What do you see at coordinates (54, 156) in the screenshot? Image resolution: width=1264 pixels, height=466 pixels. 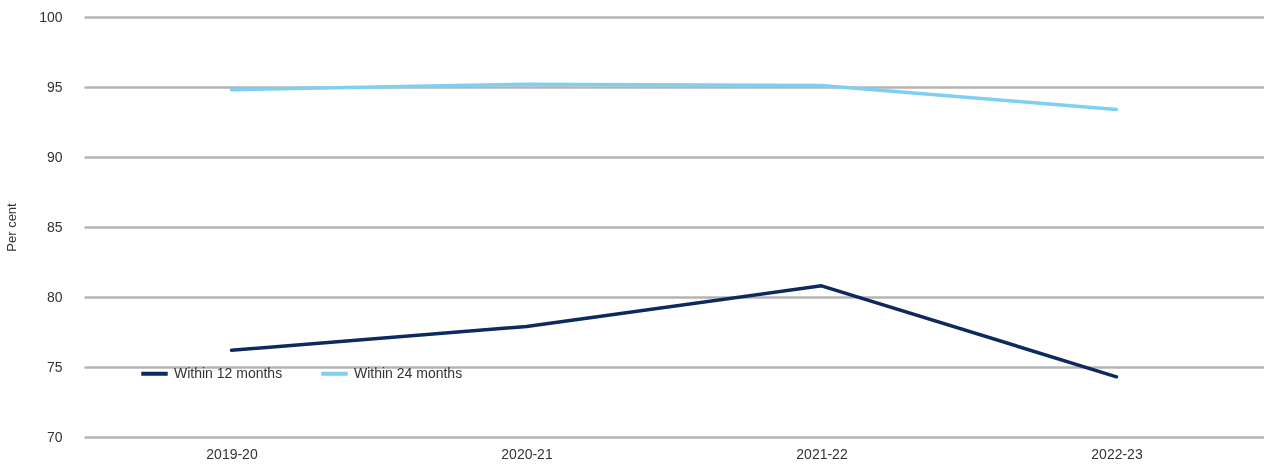 I see `y-tick-label: 90` at bounding box center [54, 156].